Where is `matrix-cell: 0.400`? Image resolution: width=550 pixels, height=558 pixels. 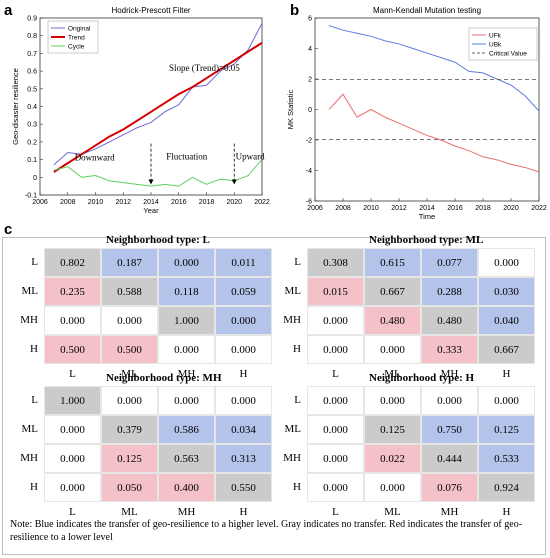 matrix-cell: 0.400 is located at coordinates (186, 487).